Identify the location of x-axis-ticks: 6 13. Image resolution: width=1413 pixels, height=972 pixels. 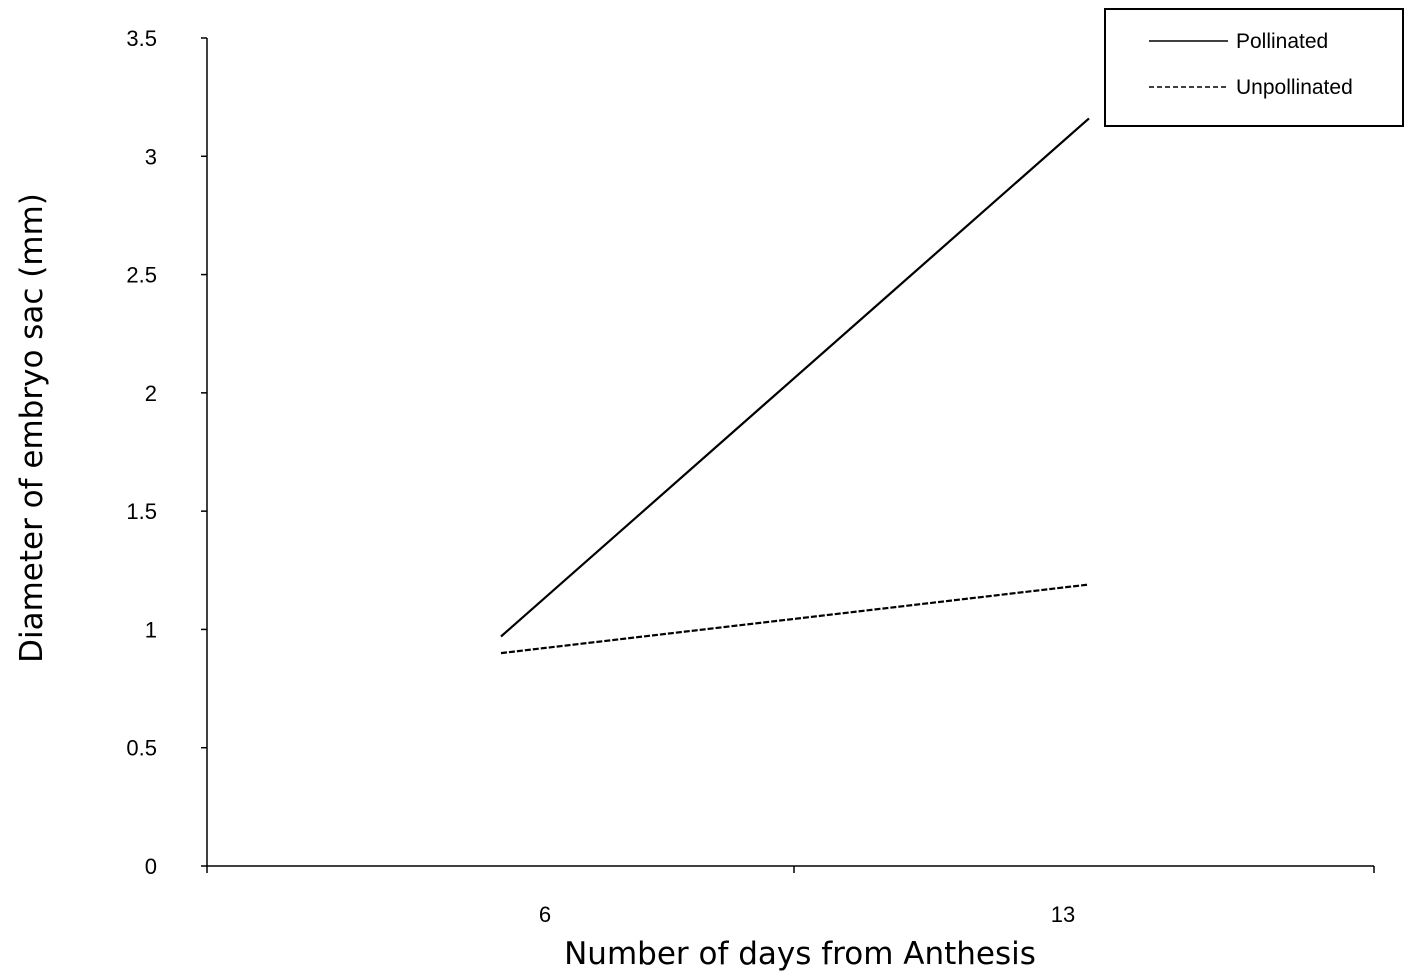
(790, 896).